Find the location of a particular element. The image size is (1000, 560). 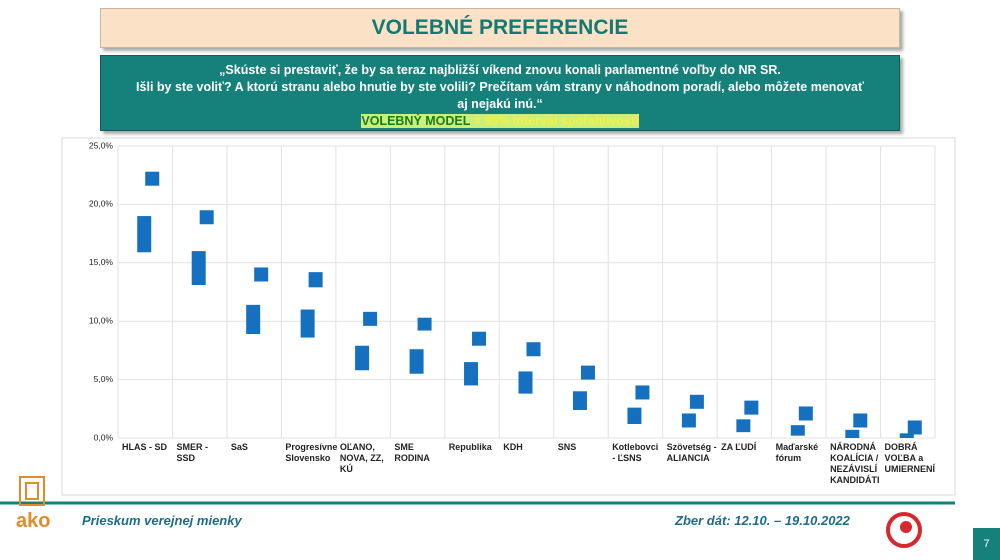

x-tick-label: Szövetség - ALIANCIA is located at coordinates (691, 452).